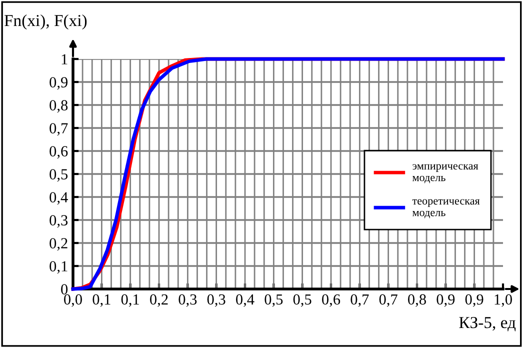  Describe the element at coordinates (64, 289) in the screenshot. I see `y-tick-label: 0` at that location.